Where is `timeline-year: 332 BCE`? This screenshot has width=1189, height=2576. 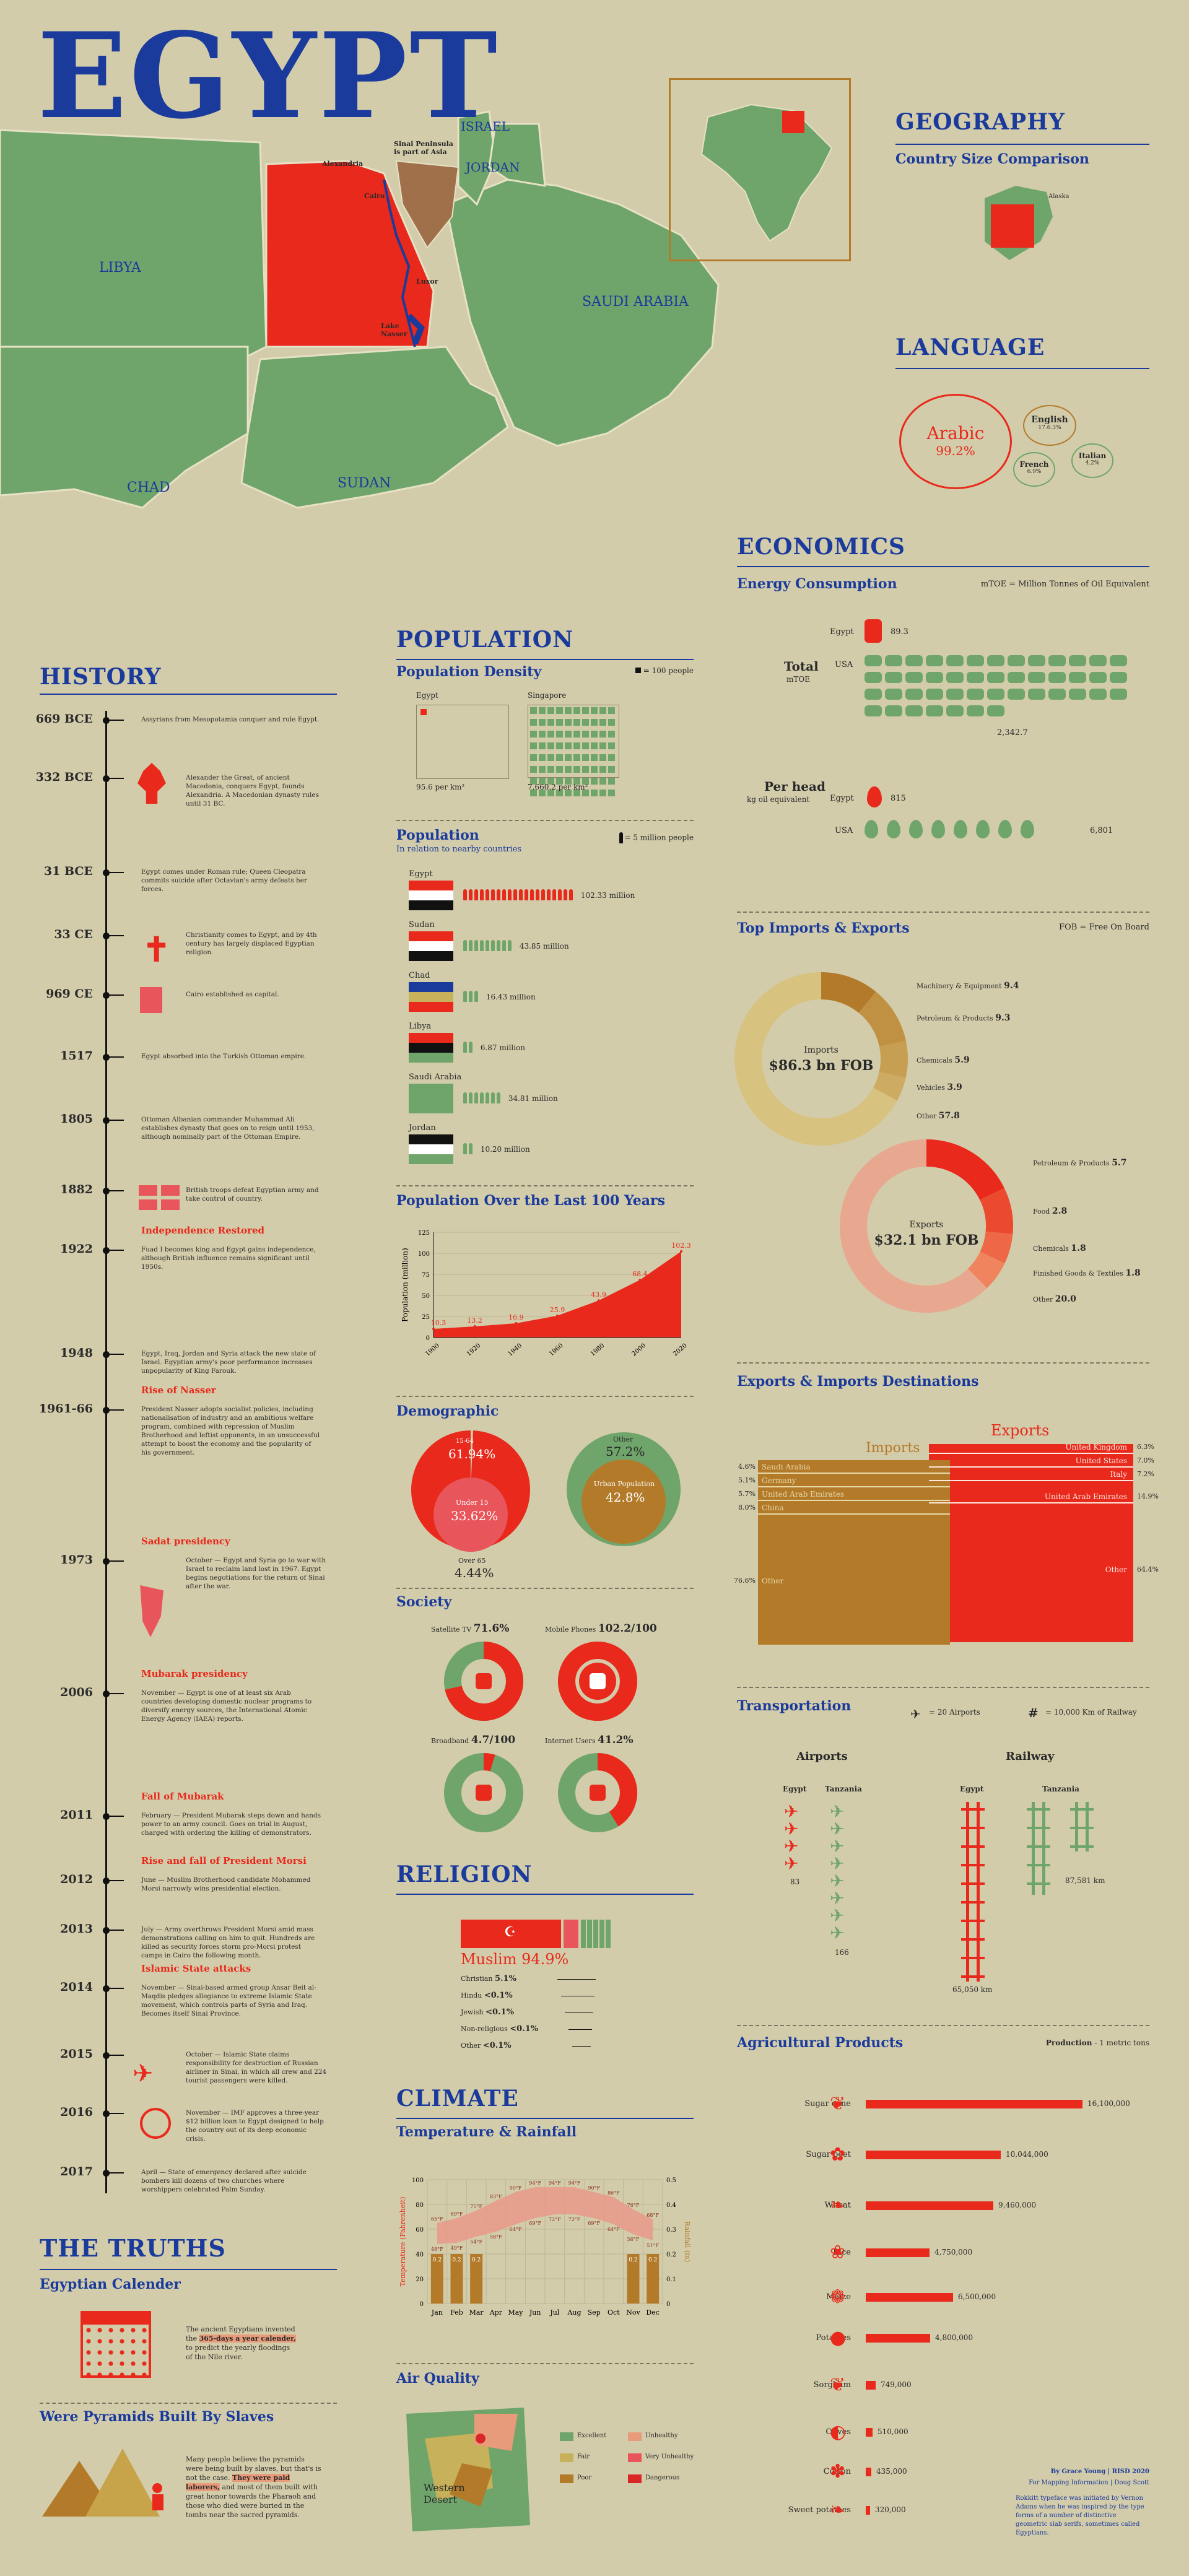 timeline-year: 332 BCE is located at coordinates (64, 777).